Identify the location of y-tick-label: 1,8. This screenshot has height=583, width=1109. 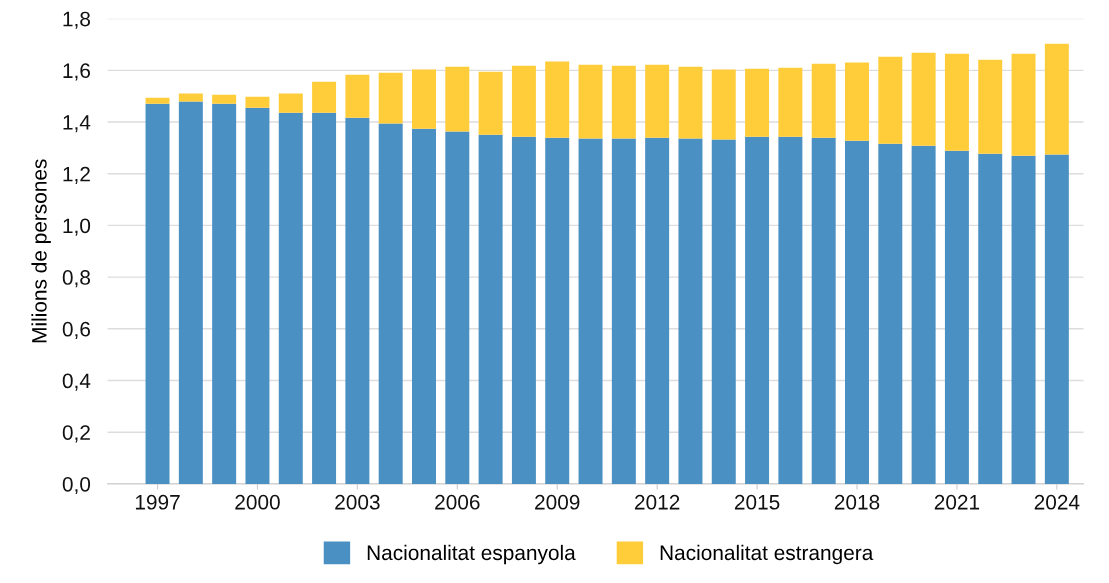
(76, 20).